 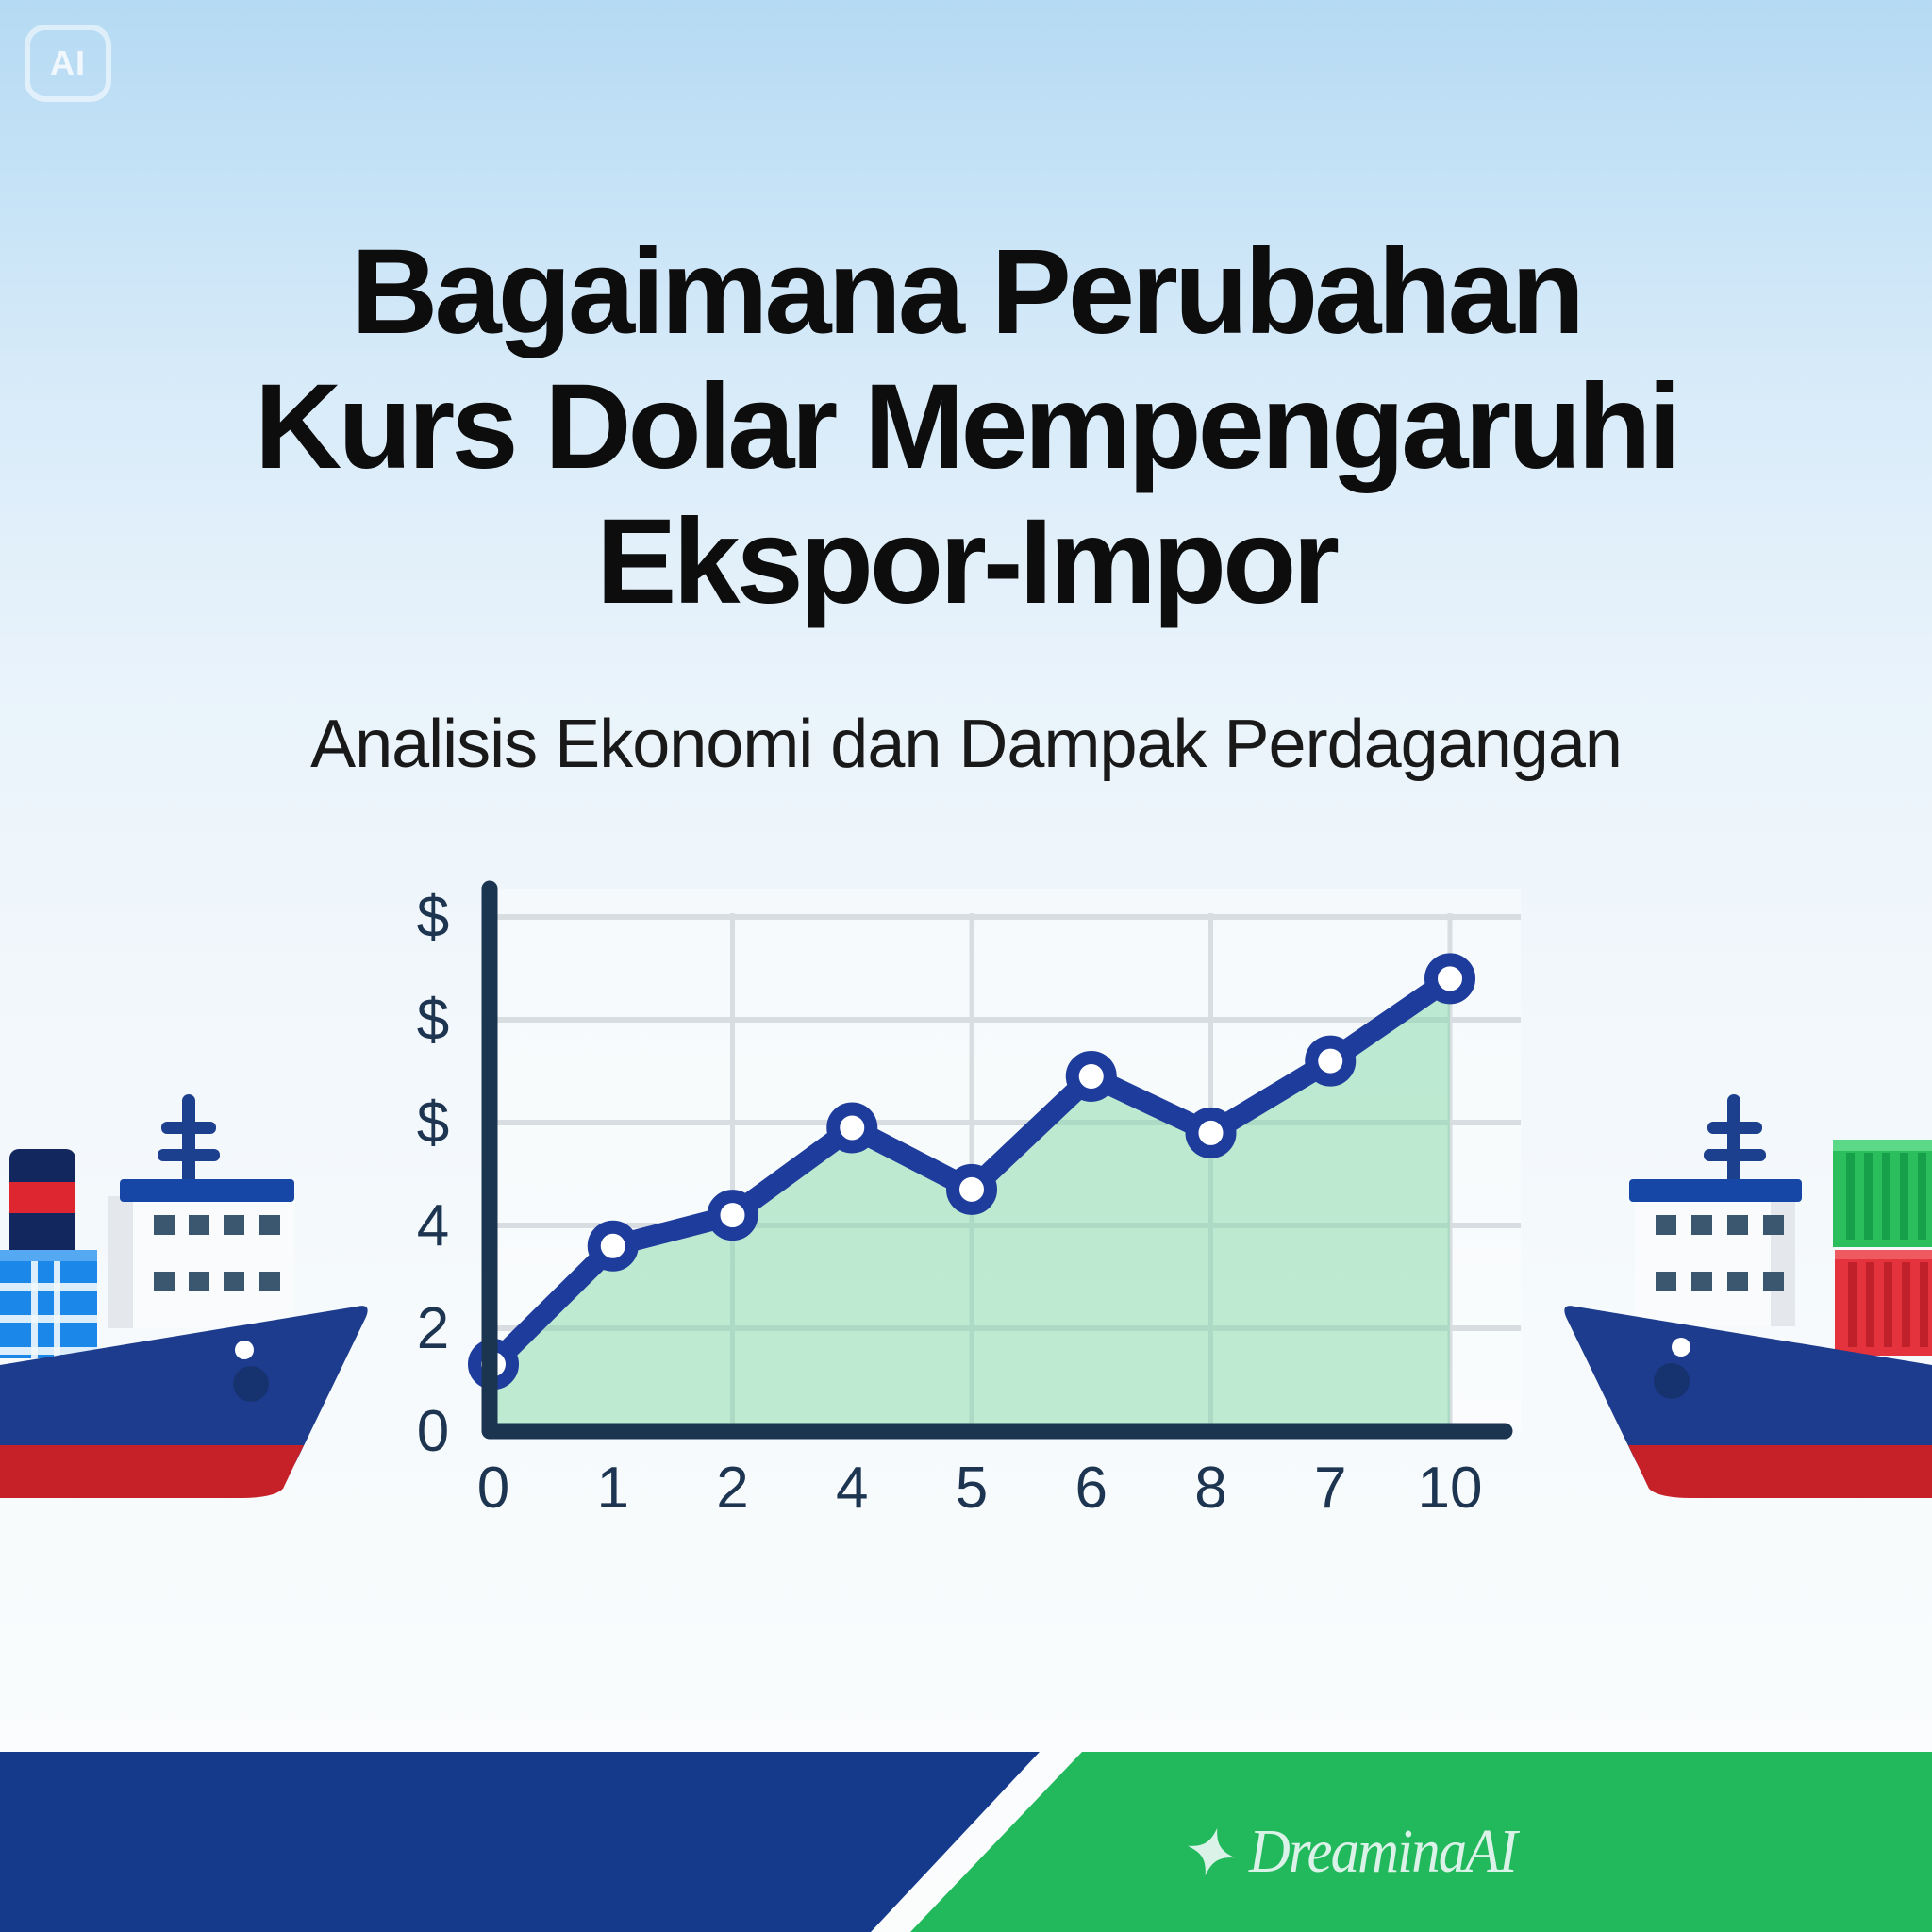 I want to click on green-container-icon, so click(x=1883, y=1194).